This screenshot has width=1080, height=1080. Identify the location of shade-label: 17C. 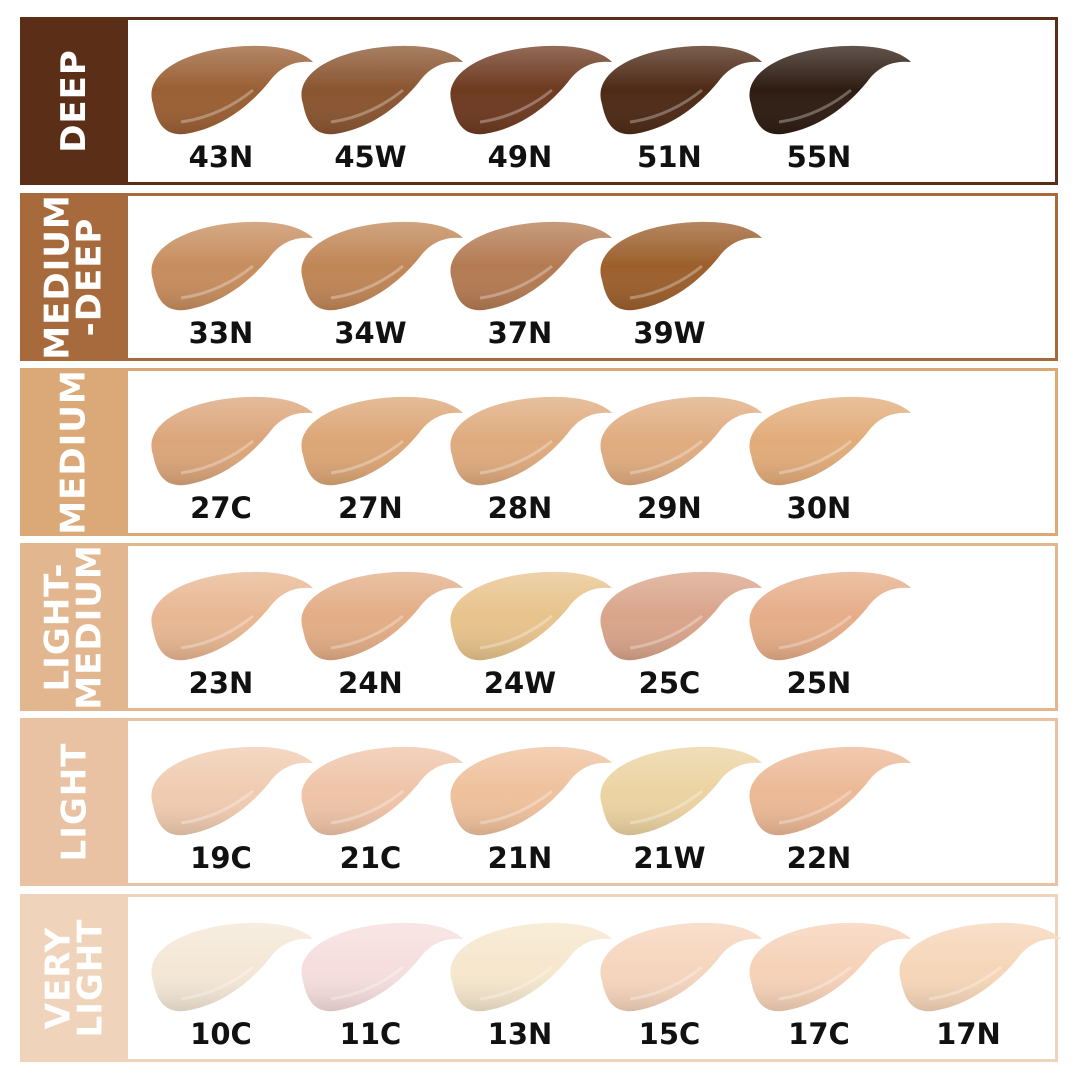
(819, 1034).